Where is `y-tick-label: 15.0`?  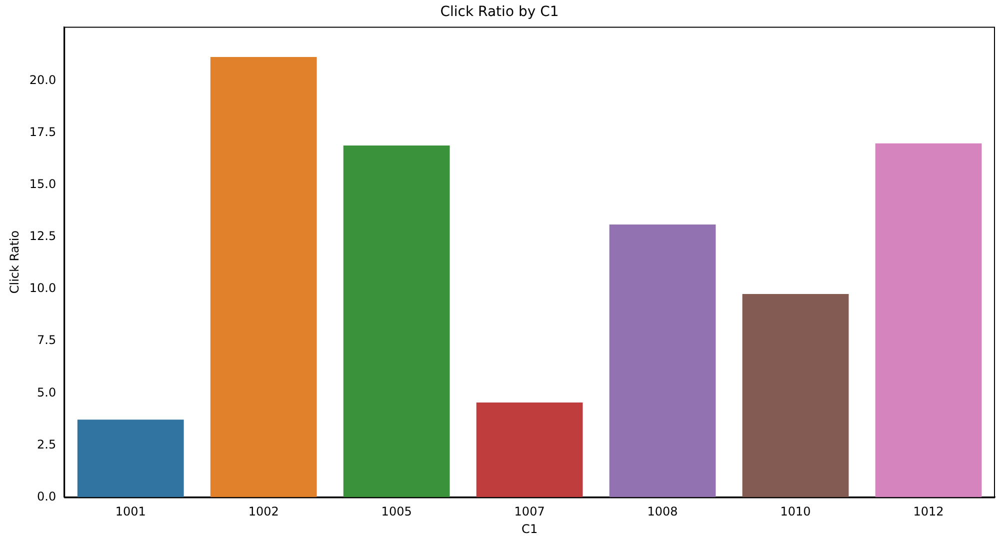
y-tick-label: 15.0 is located at coordinates (42, 184).